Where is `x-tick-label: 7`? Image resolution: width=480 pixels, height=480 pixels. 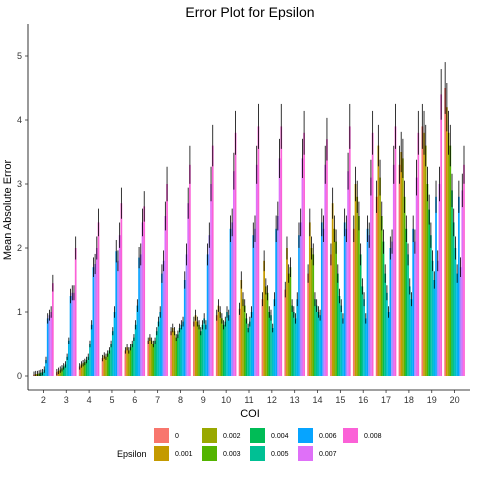
x-tick-label: 7 is located at coordinates (157, 400).